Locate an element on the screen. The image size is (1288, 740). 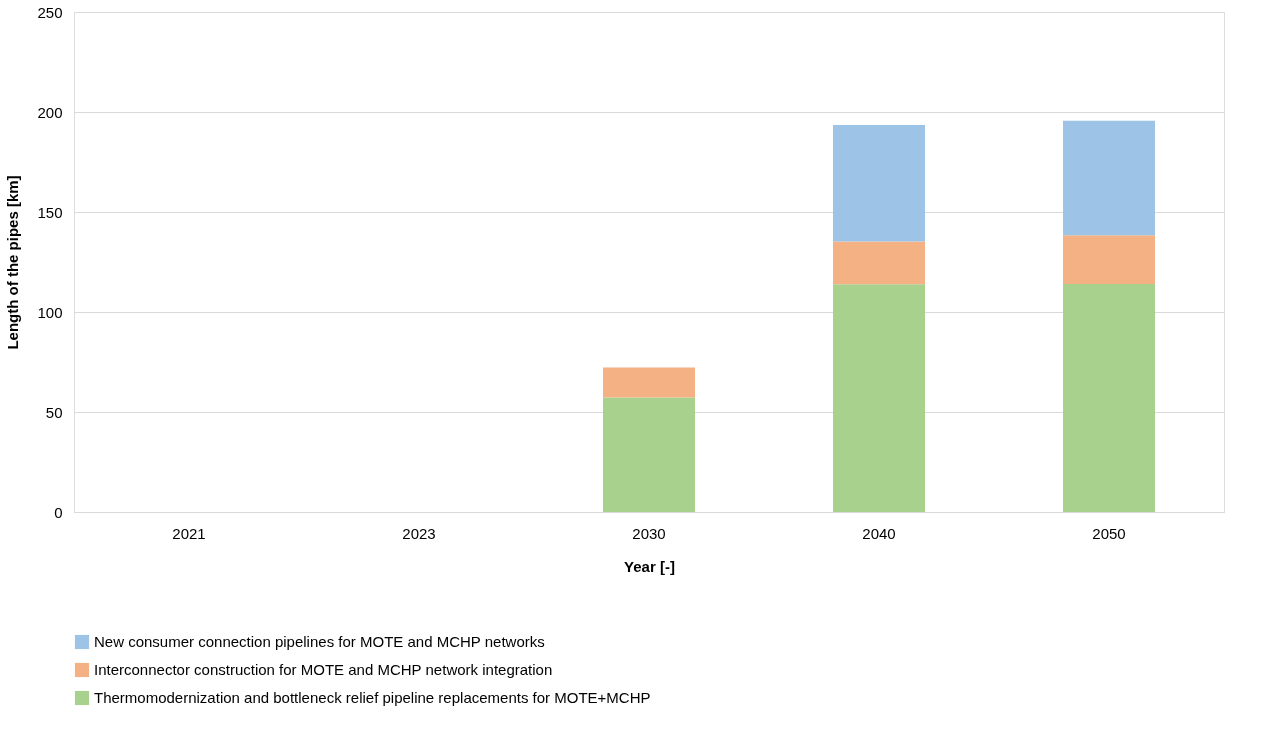
legend-label: Interconnector construction for MOTE and MCHP network integration is located at coordinates (323, 669).